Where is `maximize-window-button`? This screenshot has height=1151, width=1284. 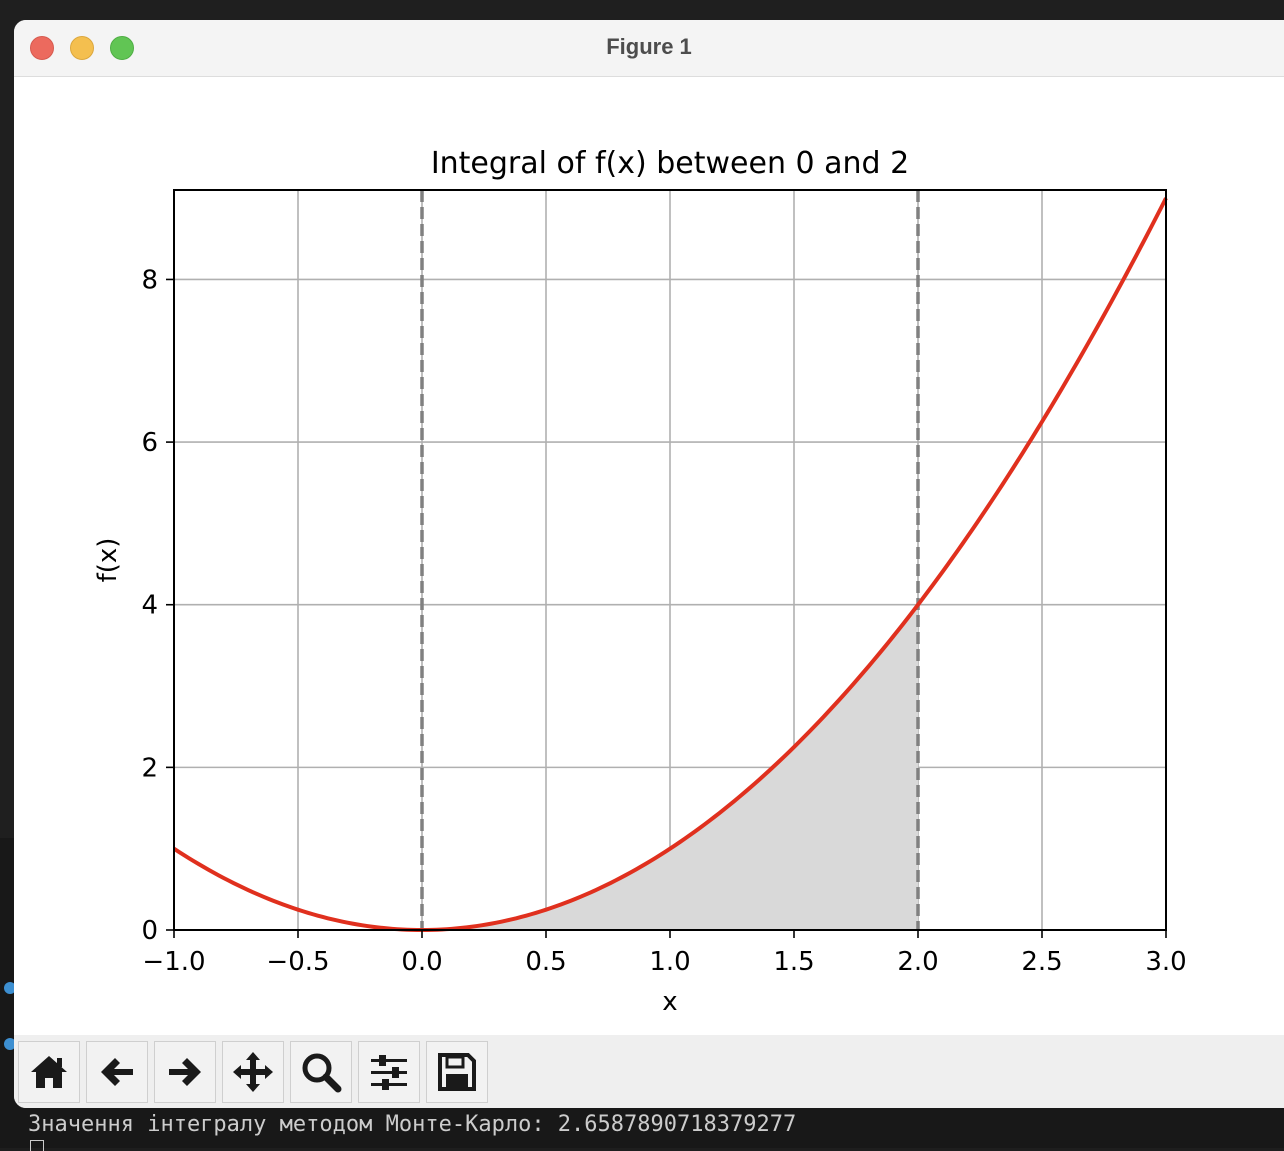
maximize-window-button is located at coordinates (122, 48).